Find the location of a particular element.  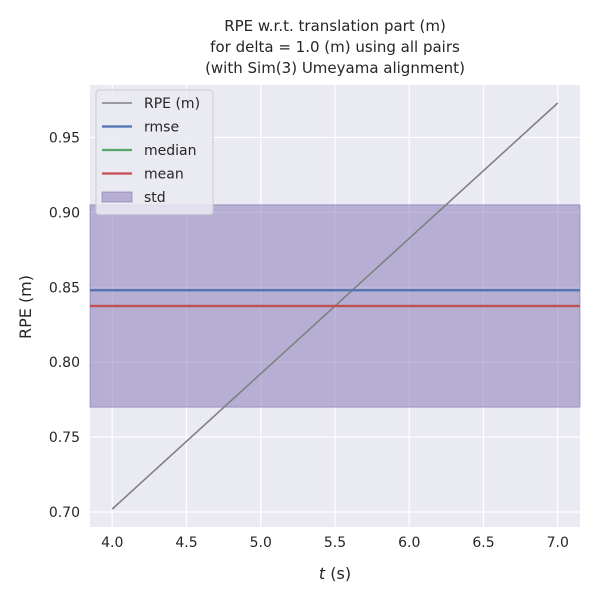

x-tick-label: 5.0 is located at coordinates (261, 543).